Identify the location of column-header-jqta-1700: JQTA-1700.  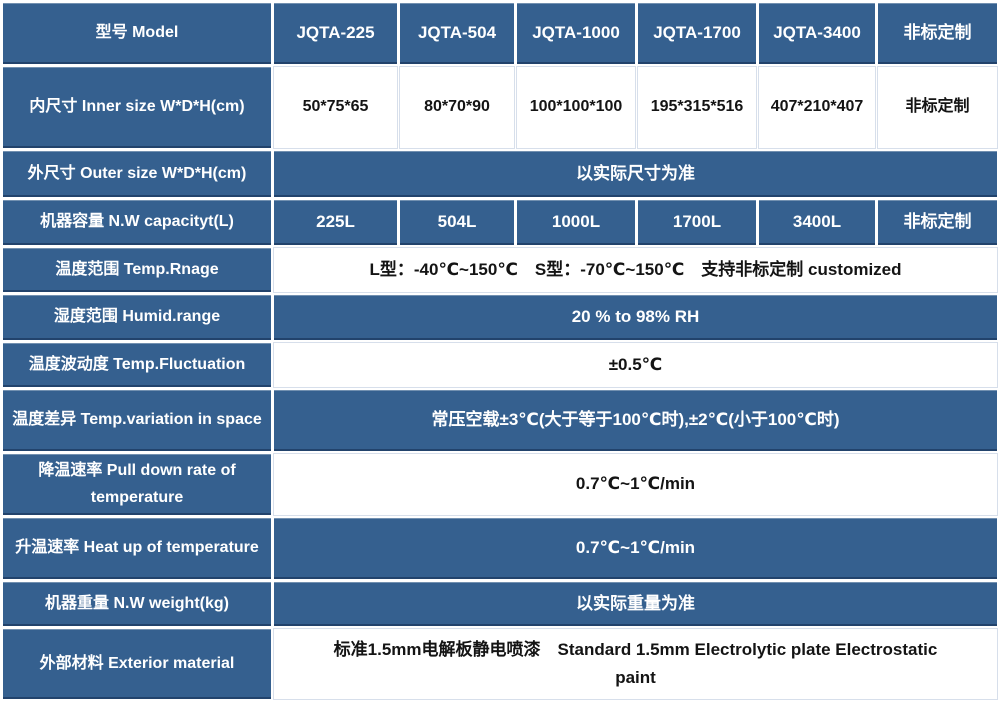
(697, 33).